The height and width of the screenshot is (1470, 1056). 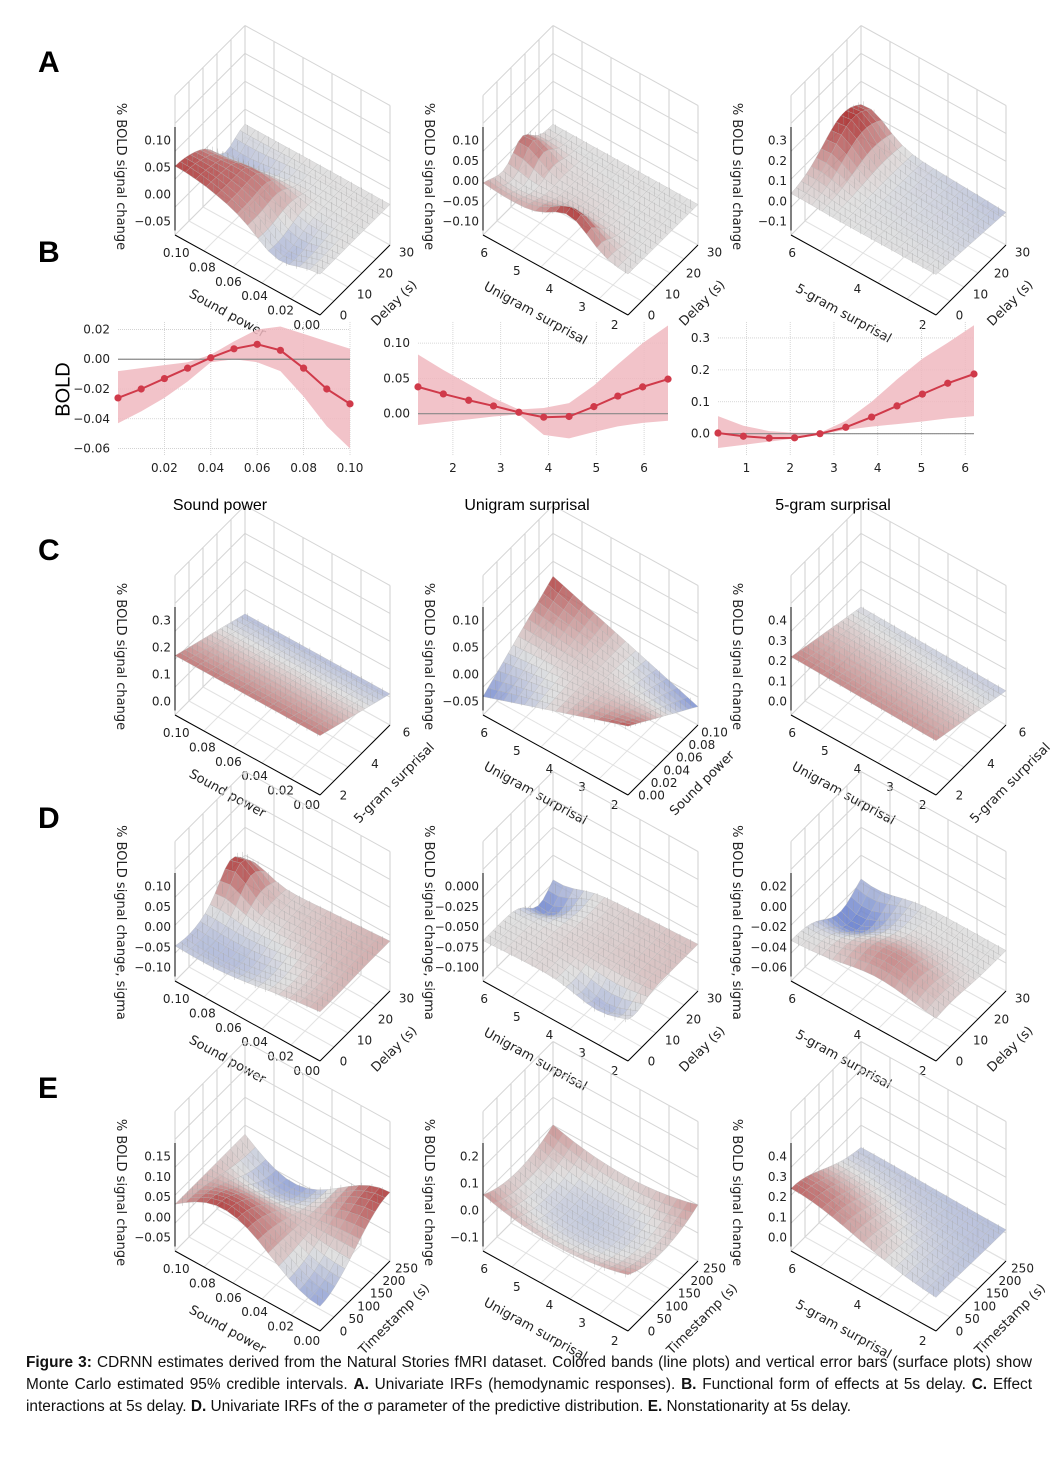 I want to click on x-tick-label: 3, so click(x=582, y=1053).